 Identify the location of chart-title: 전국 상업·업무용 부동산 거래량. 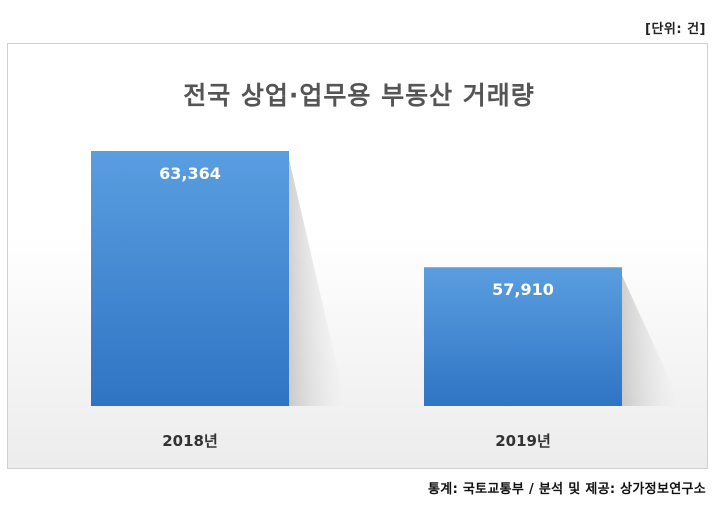
(359, 95).